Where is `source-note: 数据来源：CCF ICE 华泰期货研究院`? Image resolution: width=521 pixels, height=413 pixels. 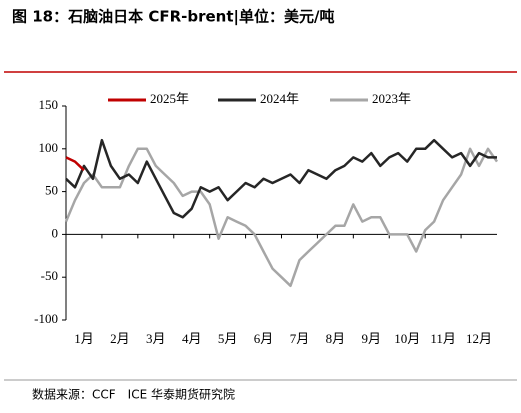
source-note: 数据来源：CCF ICE 华泰期货研究院 is located at coordinates (133, 394).